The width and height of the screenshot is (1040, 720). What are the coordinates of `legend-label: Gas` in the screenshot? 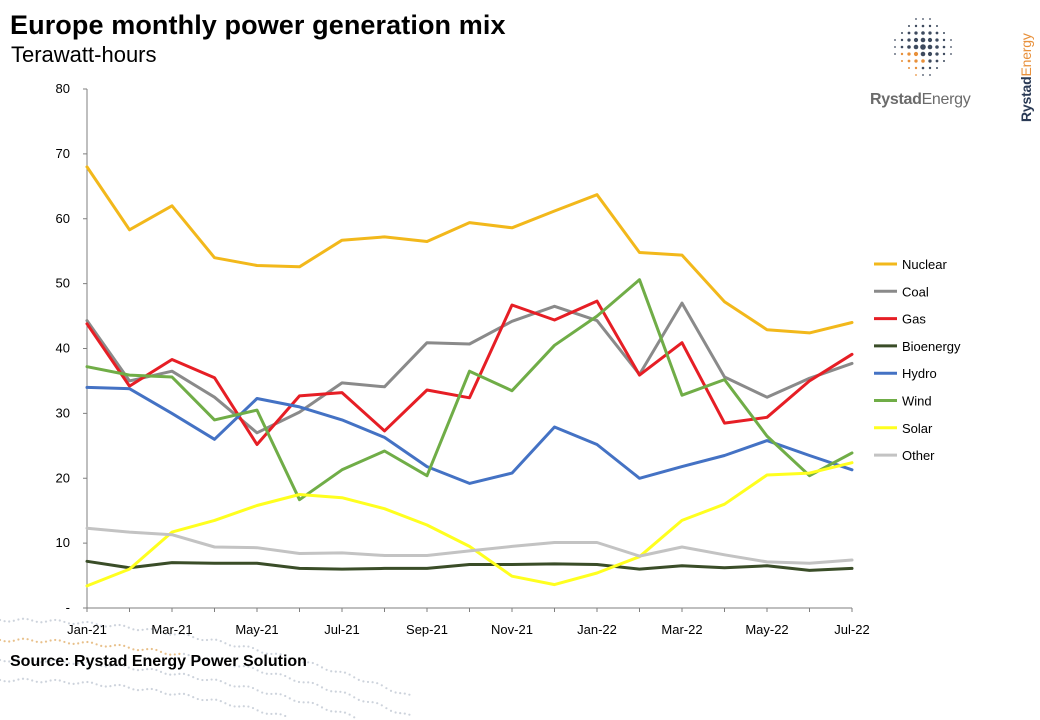 It's located at (914, 319).